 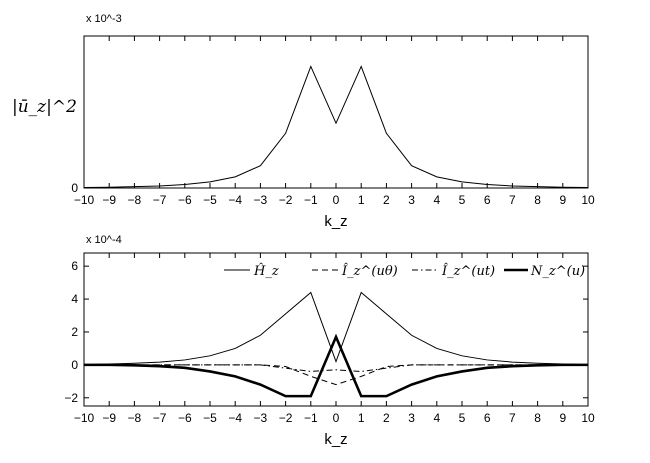 I want to click on bottom-x-tick-label: 7, so click(x=512, y=418).